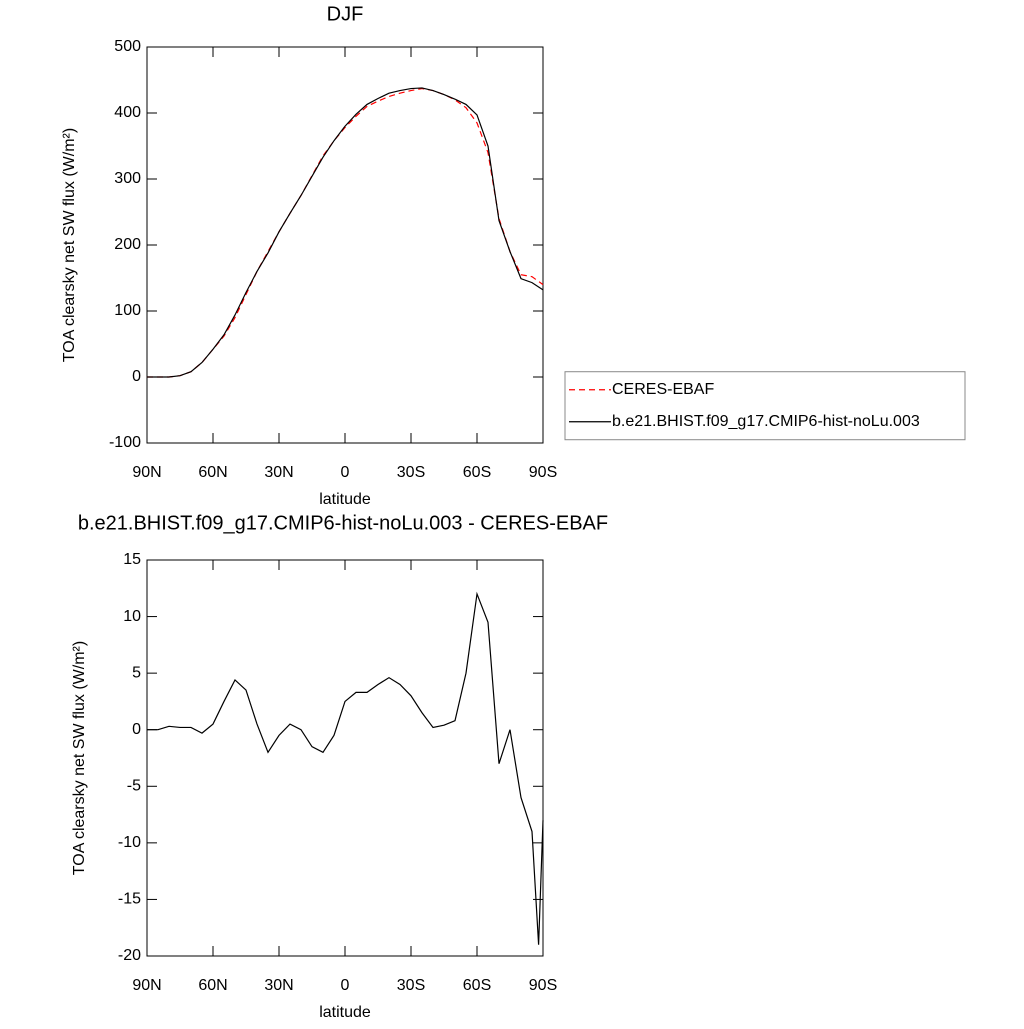  I want to click on y-tick-label: -10, so click(129, 842).